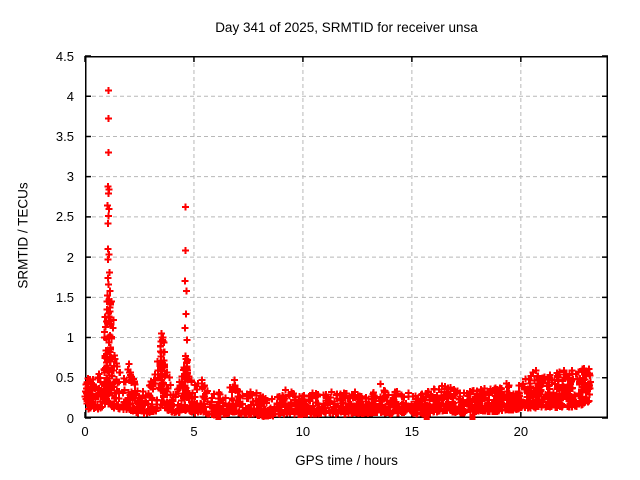 The image size is (640, 480). I want to click on y-tick-label: 3.5, so click(64, 136).